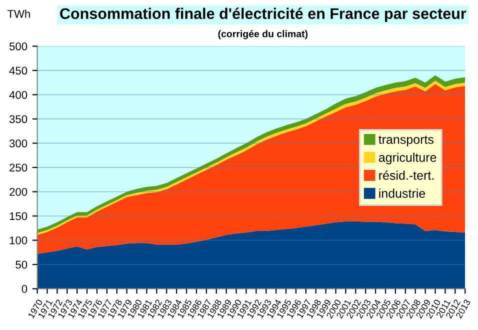 This screenshot has height=330, width=478. What do you see at coordinates (263, 35) in the screenshot?
I see `chart-subtitle: (corrigée du climat)` at bounding box center [263, 35].